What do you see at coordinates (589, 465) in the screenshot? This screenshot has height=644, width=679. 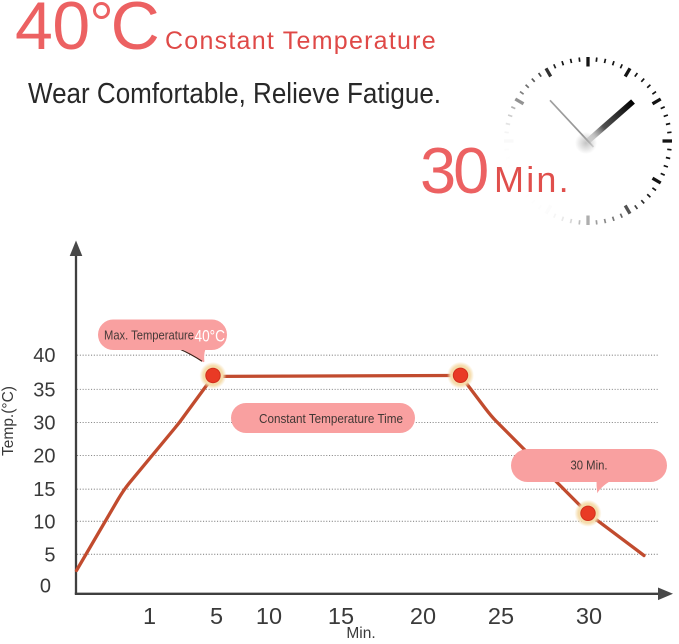 I see `svg-text: 30 Min.` at bounding box center [589, 465].